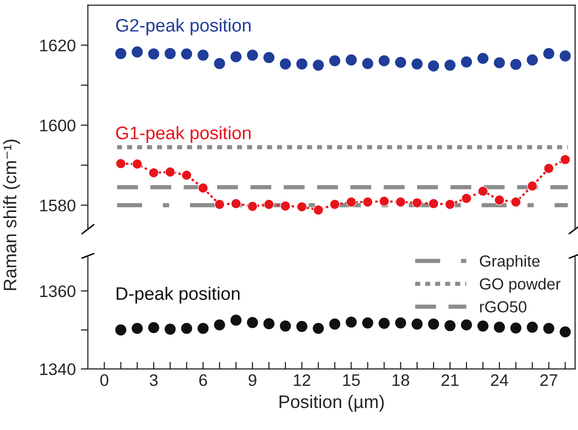 This screenshot has width=578, height=430. What do you see at coordinates (252, 380) in the screenshot?
I see `x-tick-label: 9` at bounding box center [252, 380].